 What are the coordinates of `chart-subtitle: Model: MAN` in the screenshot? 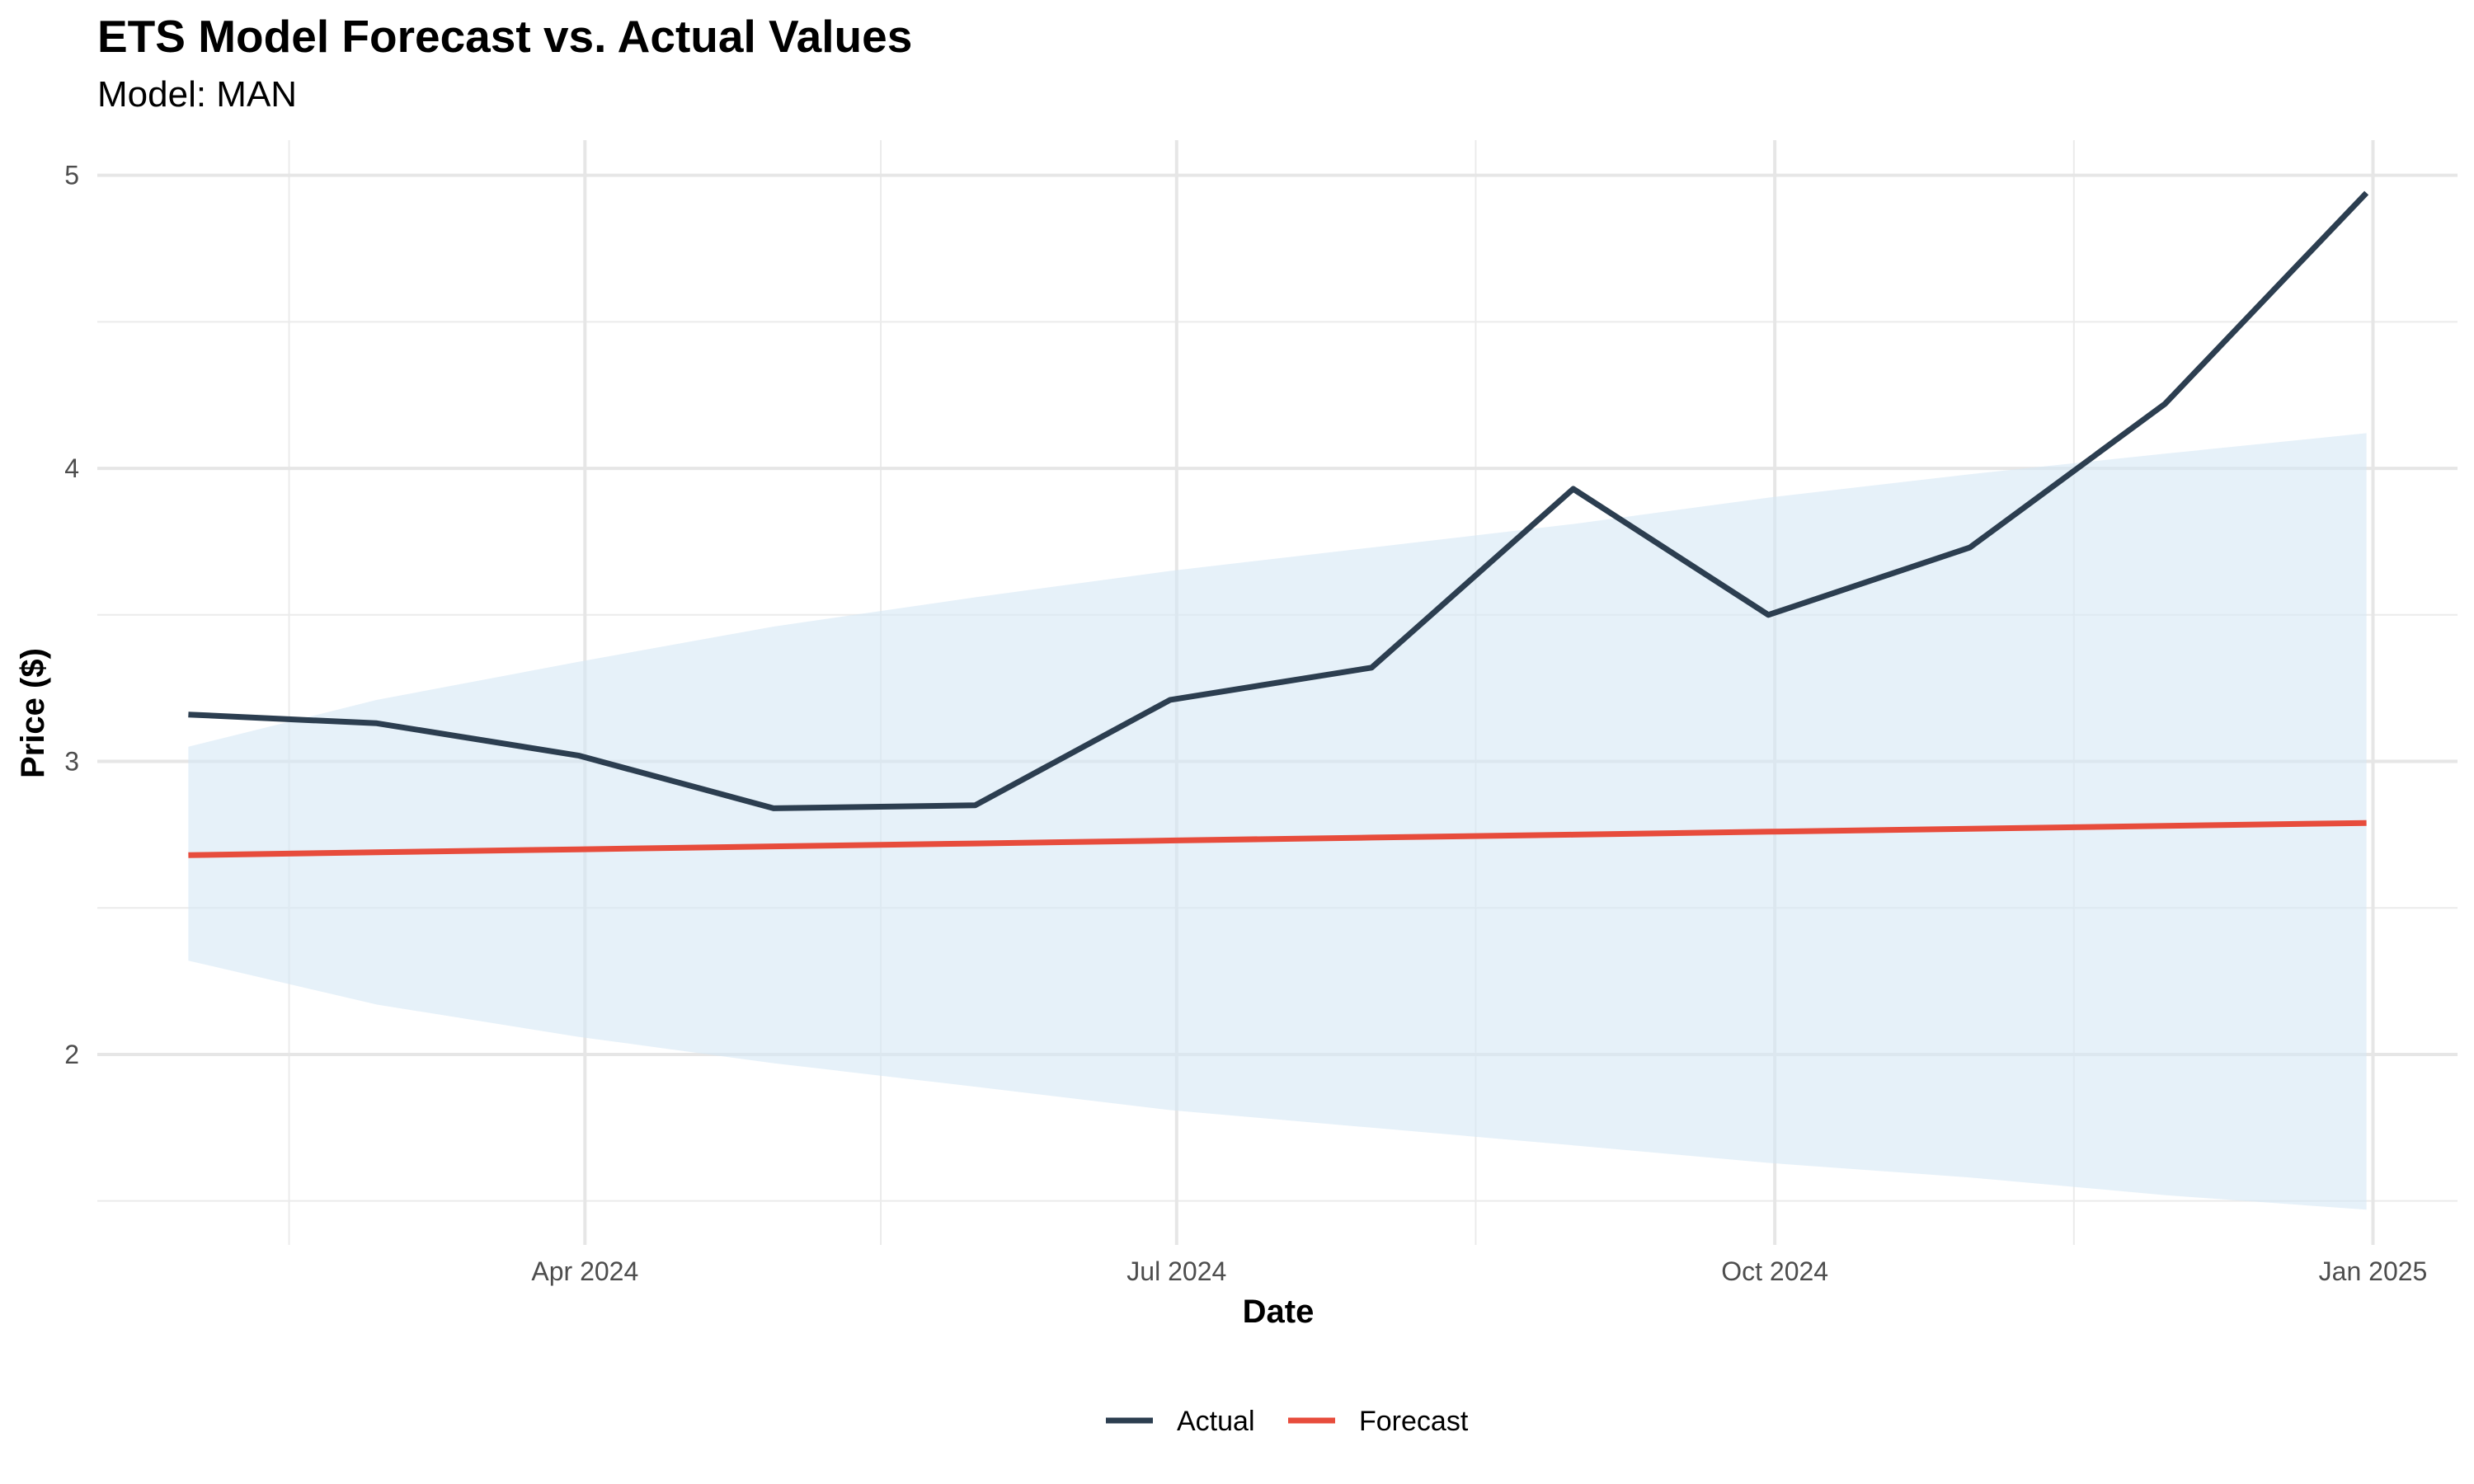 It's located at (197, 94).